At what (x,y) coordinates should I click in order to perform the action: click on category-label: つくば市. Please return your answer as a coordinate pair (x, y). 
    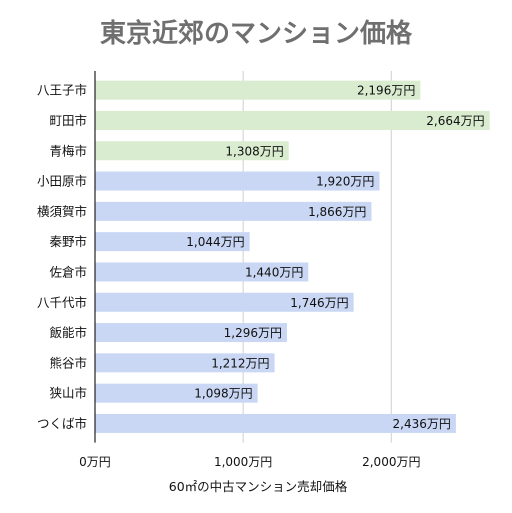
    Looking at the image, I should click on (62, 423).